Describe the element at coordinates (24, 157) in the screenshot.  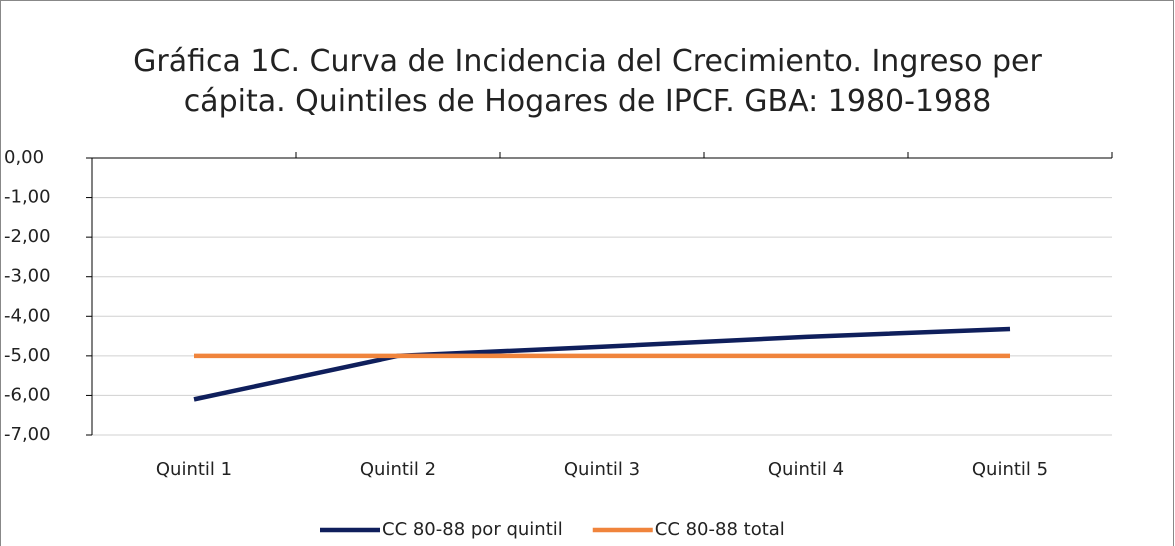
I see `y-tick-label: 0,00` at that location.